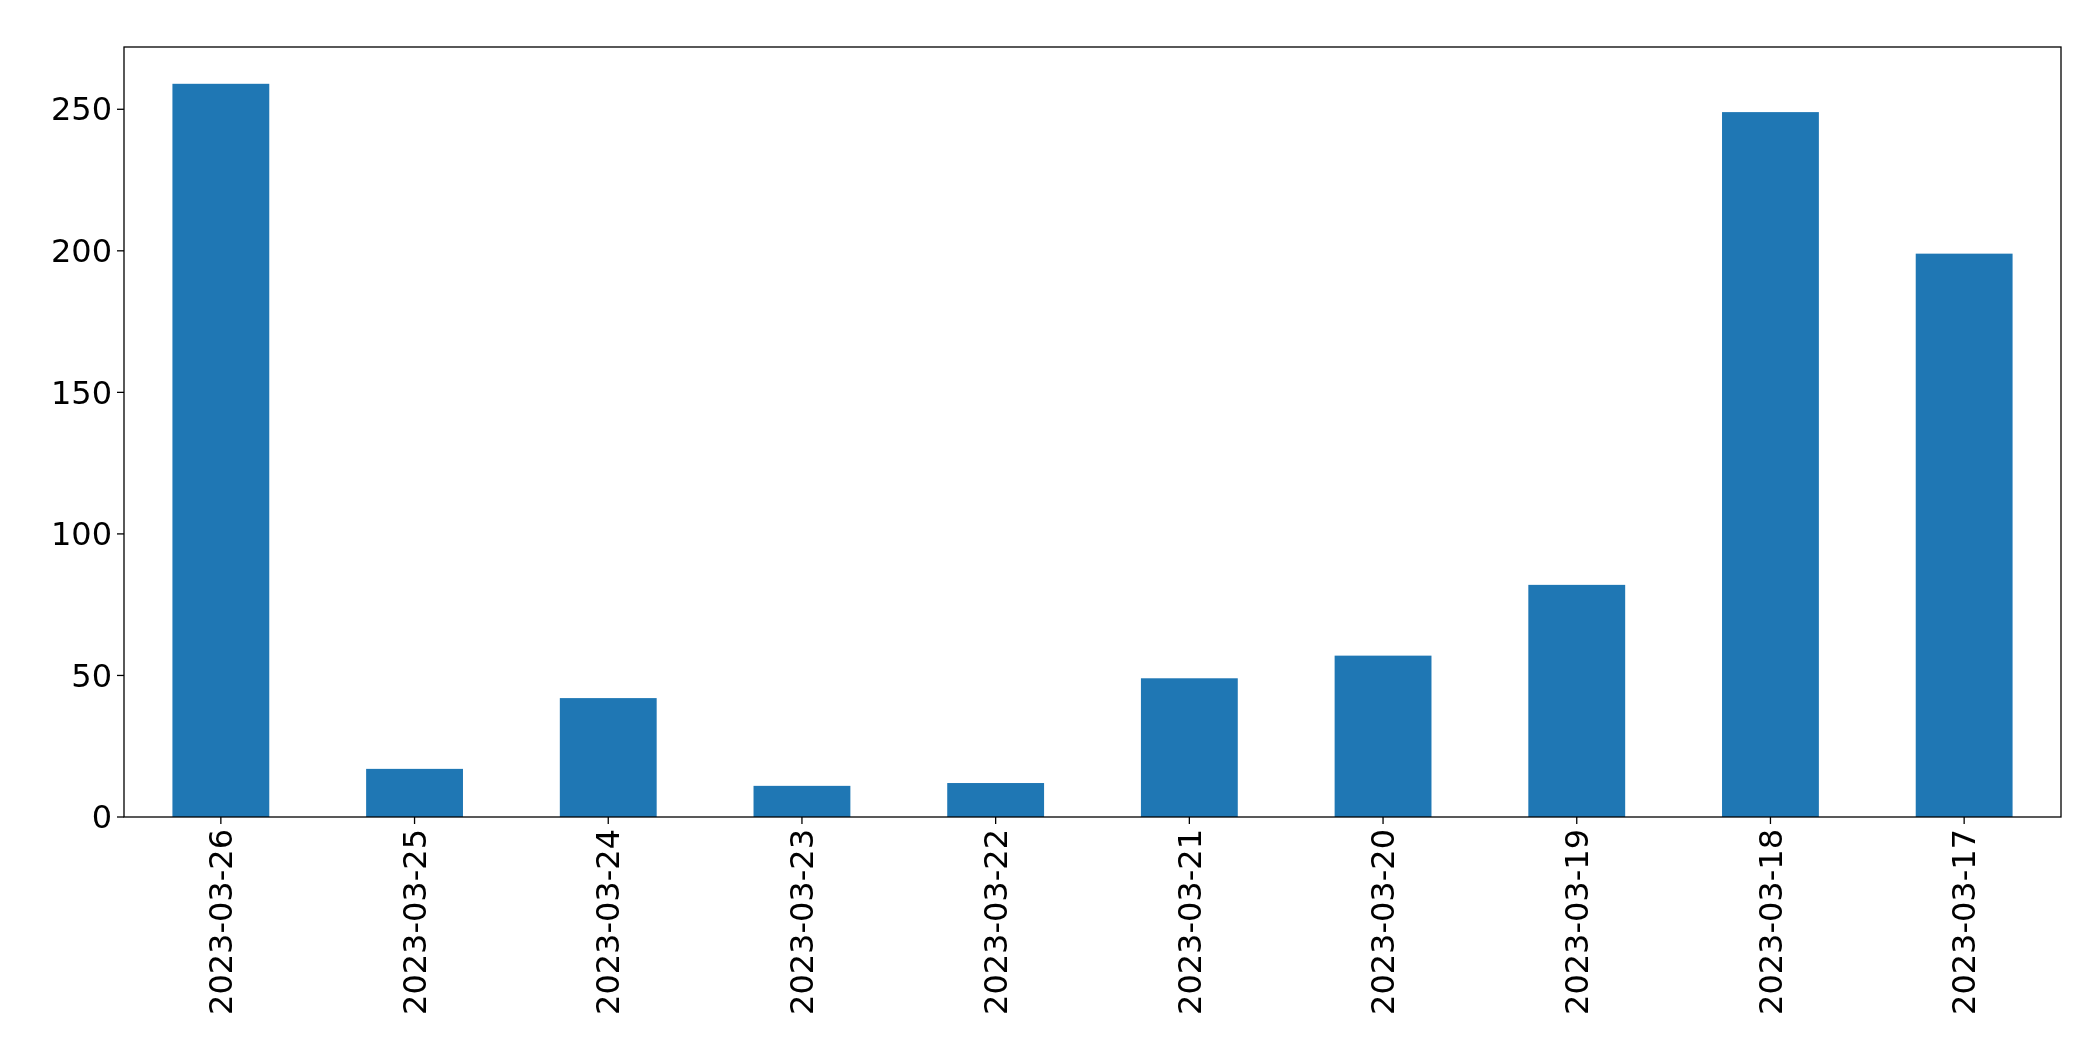  I want to click on x-tick-label: 2023-03-19, so click(1576, 922).